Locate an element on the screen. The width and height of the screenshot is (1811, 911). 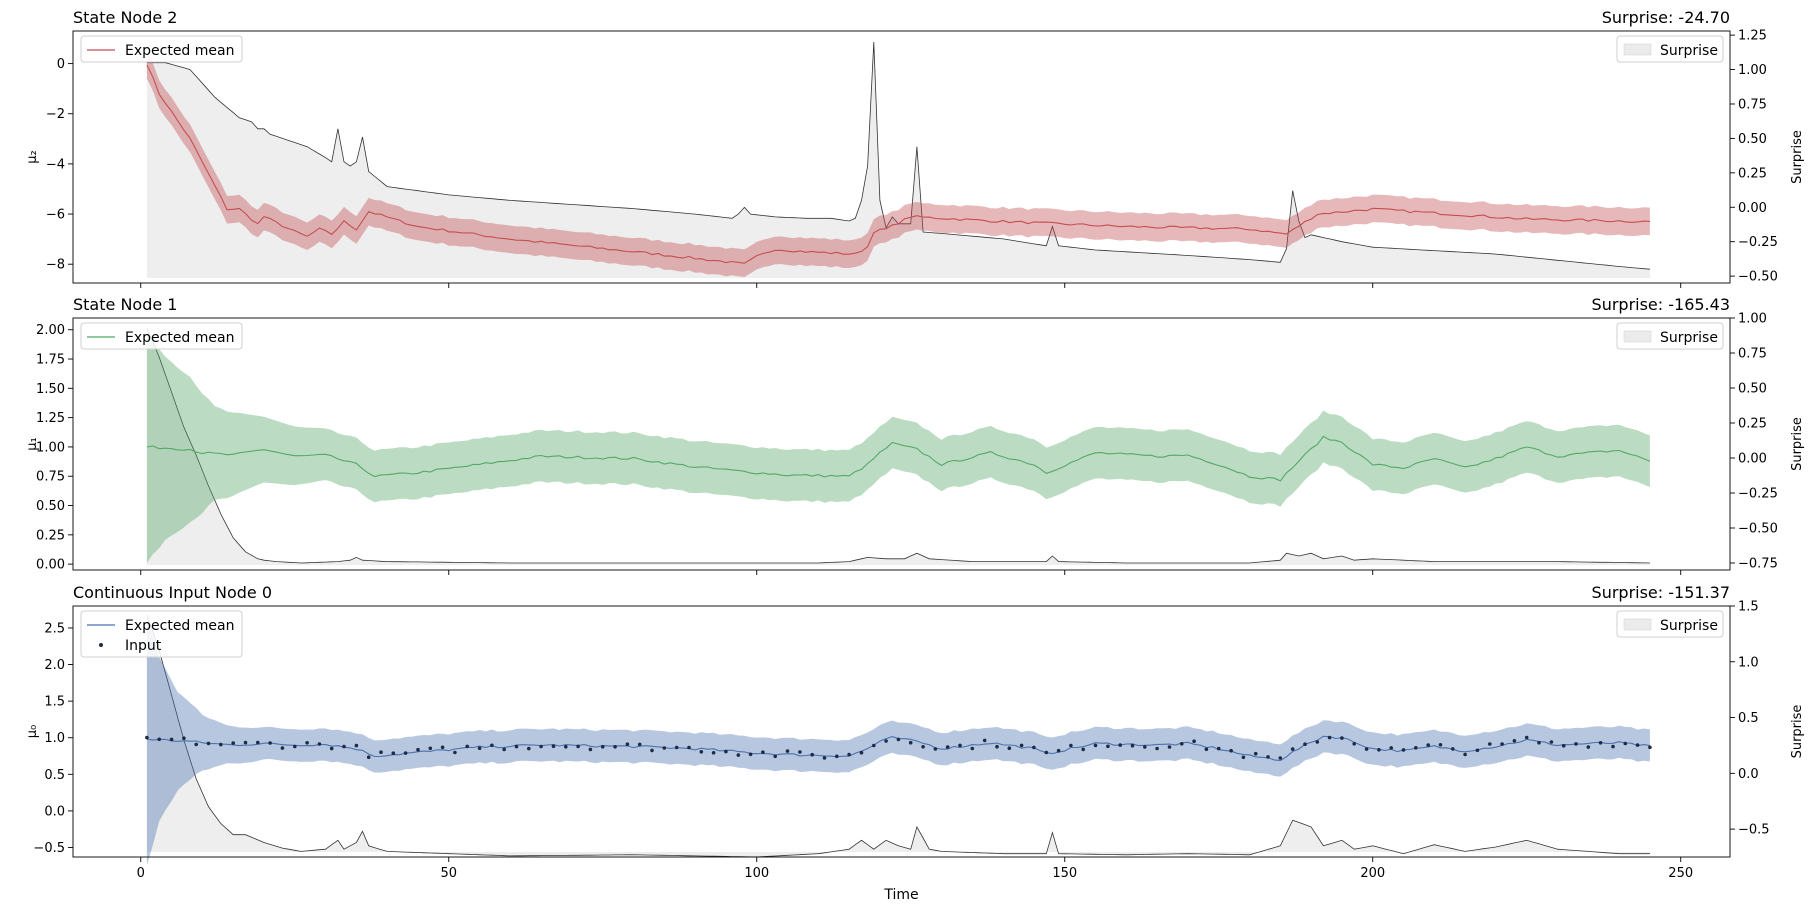
x-axis-label: Time is located at coordinates (900, 895).